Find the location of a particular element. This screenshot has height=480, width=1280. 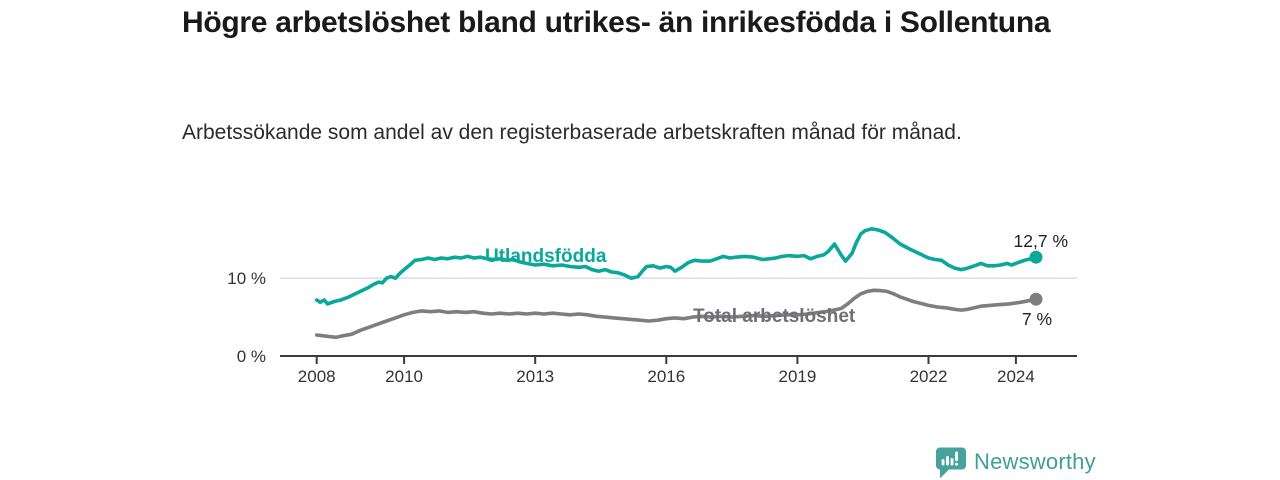

x-axis-tick-label: 2013 is located at coordinates (535, 376).